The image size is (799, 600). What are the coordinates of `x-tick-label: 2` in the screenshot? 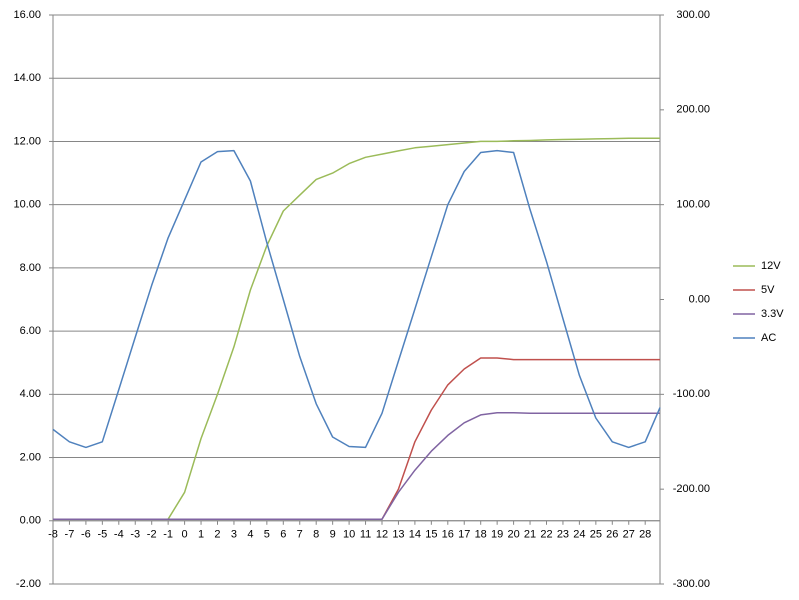 It's located at (217, 535).